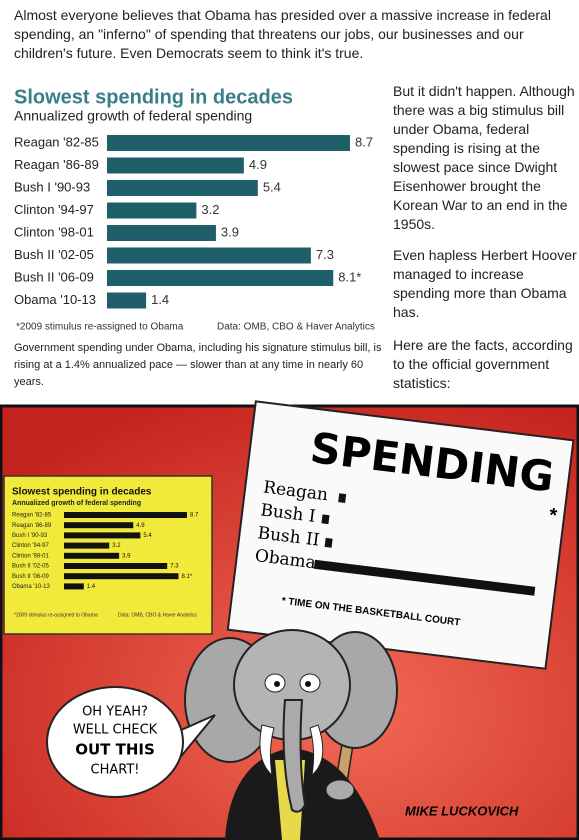  I want to click on speech-line: WELL CHECK, so click(115, 730).